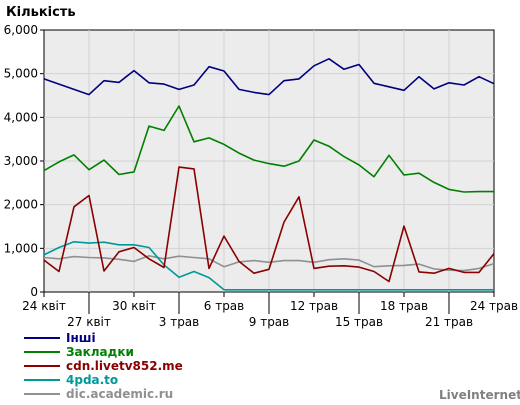  What do you see at coordinates (119, 394) in the screenshot?
I see `legend-label: dic.academic.ru` at bounding box center [119, 394].